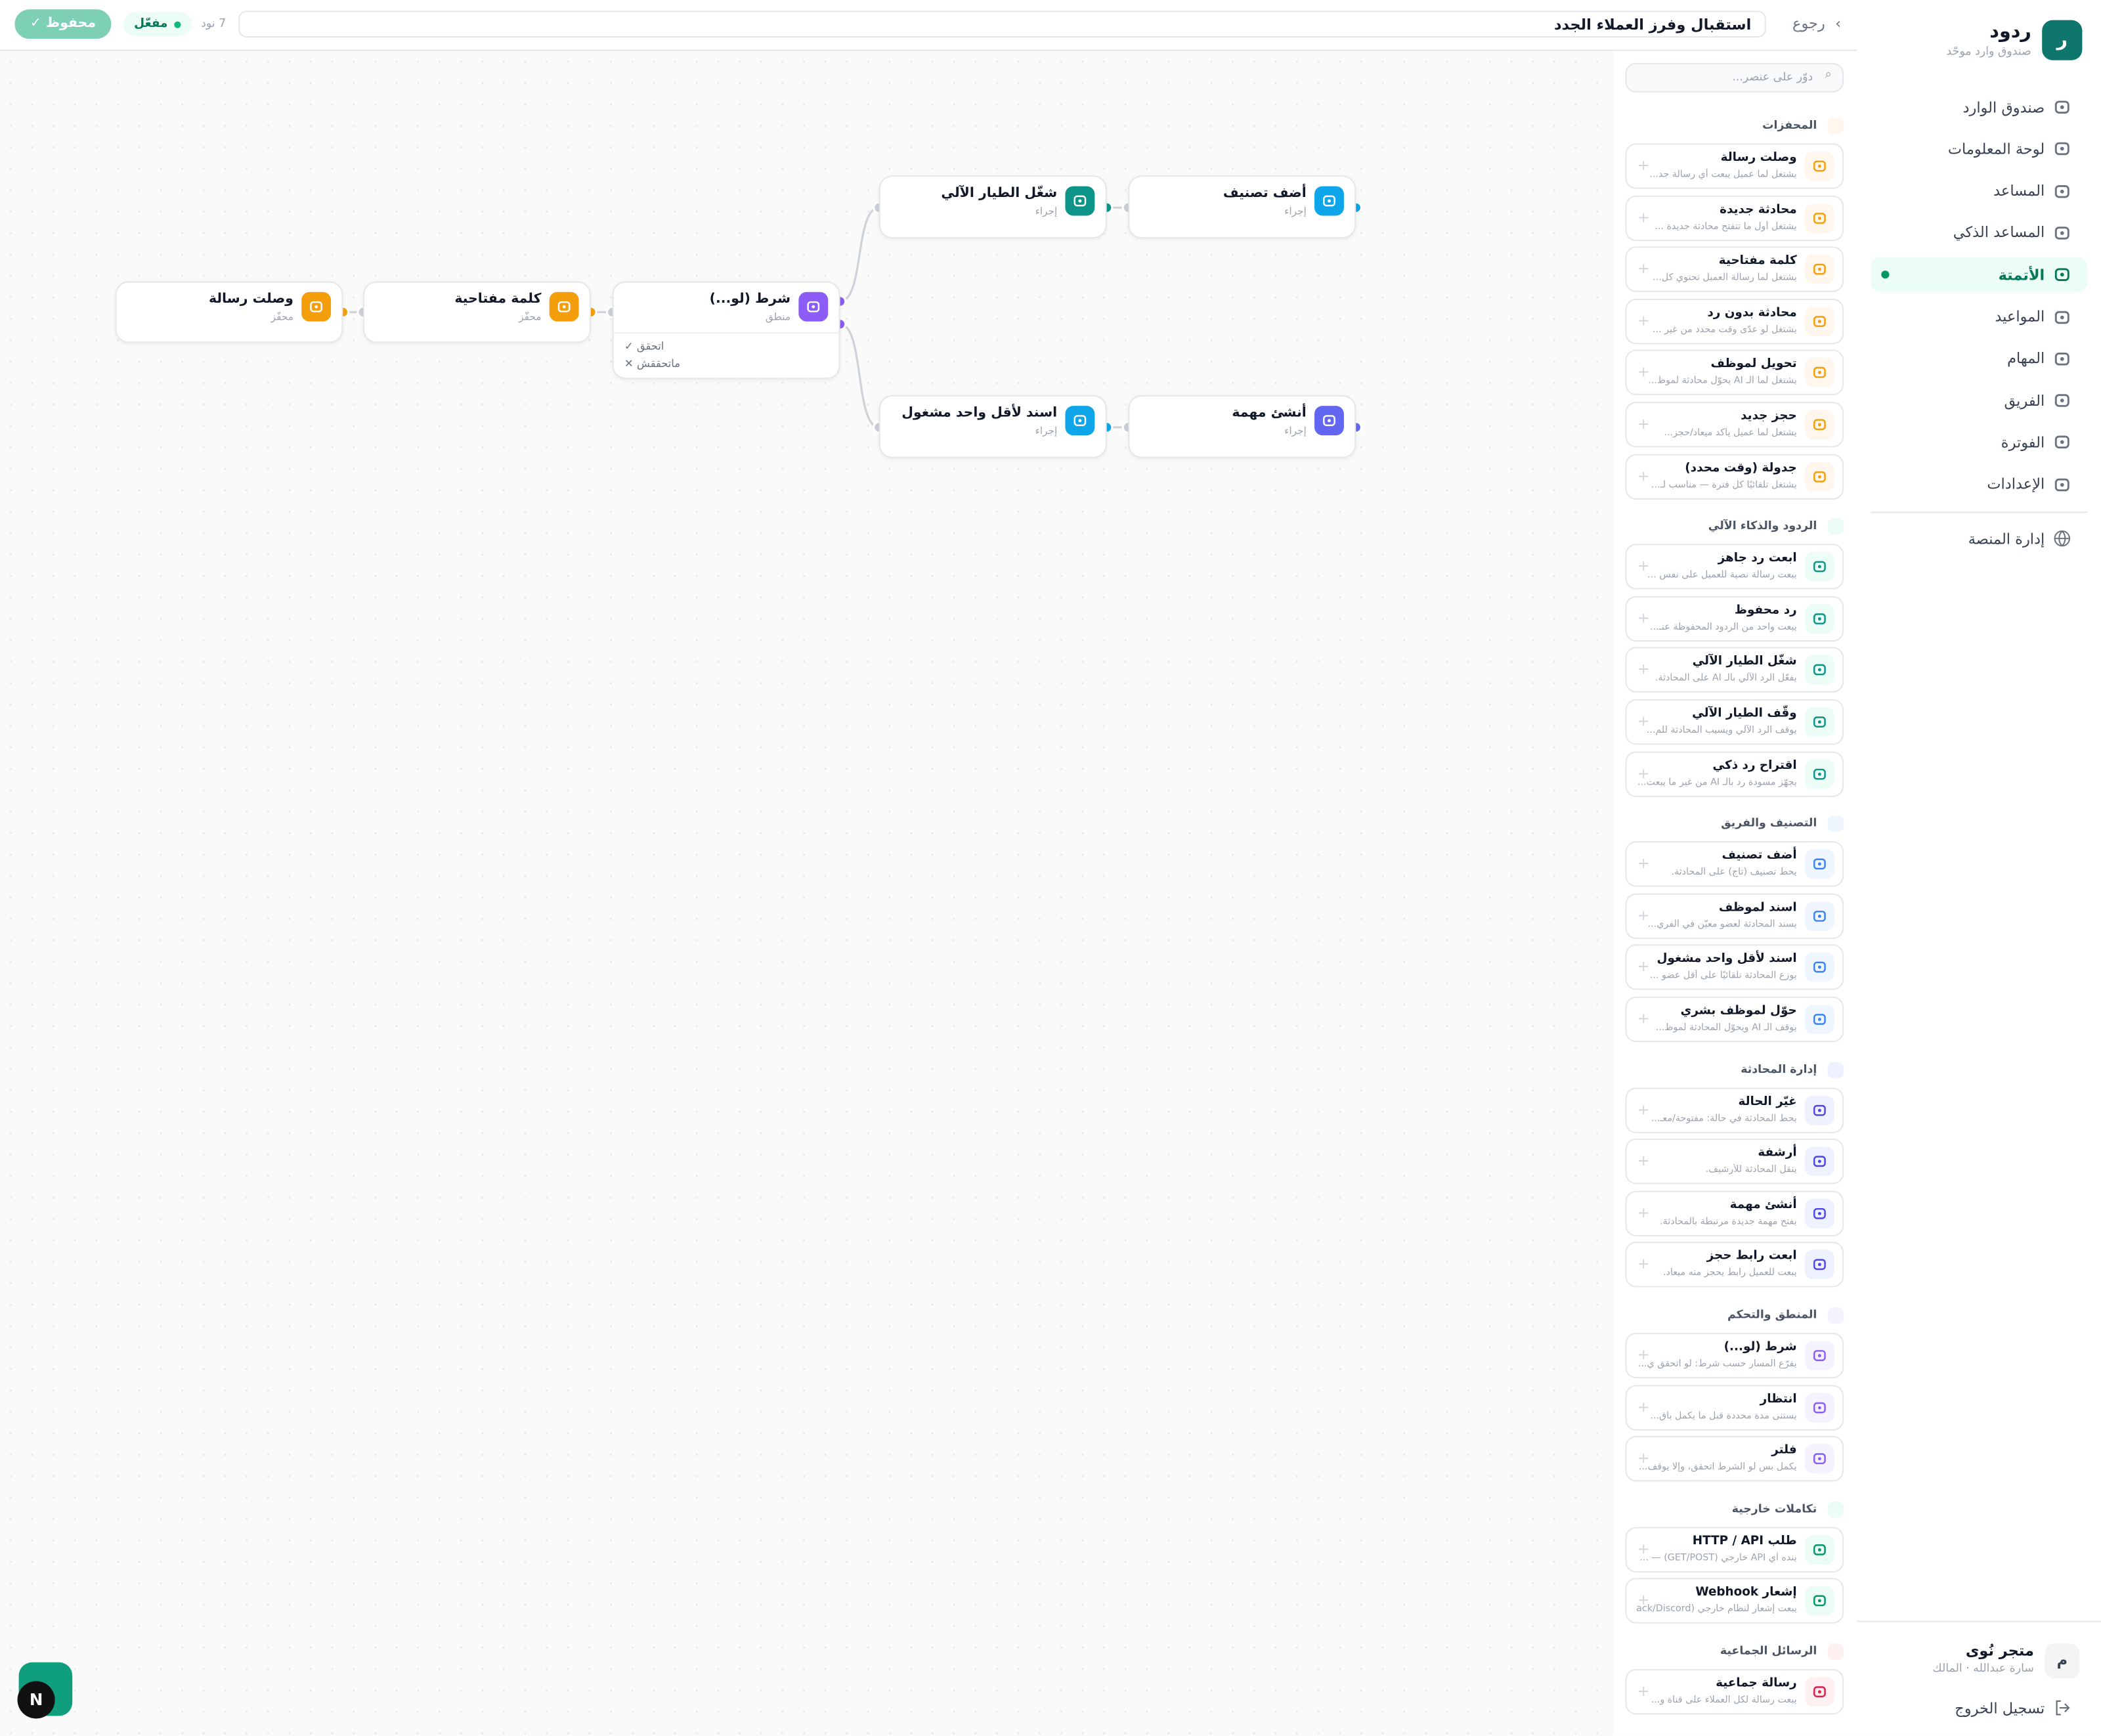 The height and width of the screenshot is (1736, 2101). Describe the element at coordinates (1772, 1315) in the screenshot. I see `section-title: المنطق والتحكم` at that location.